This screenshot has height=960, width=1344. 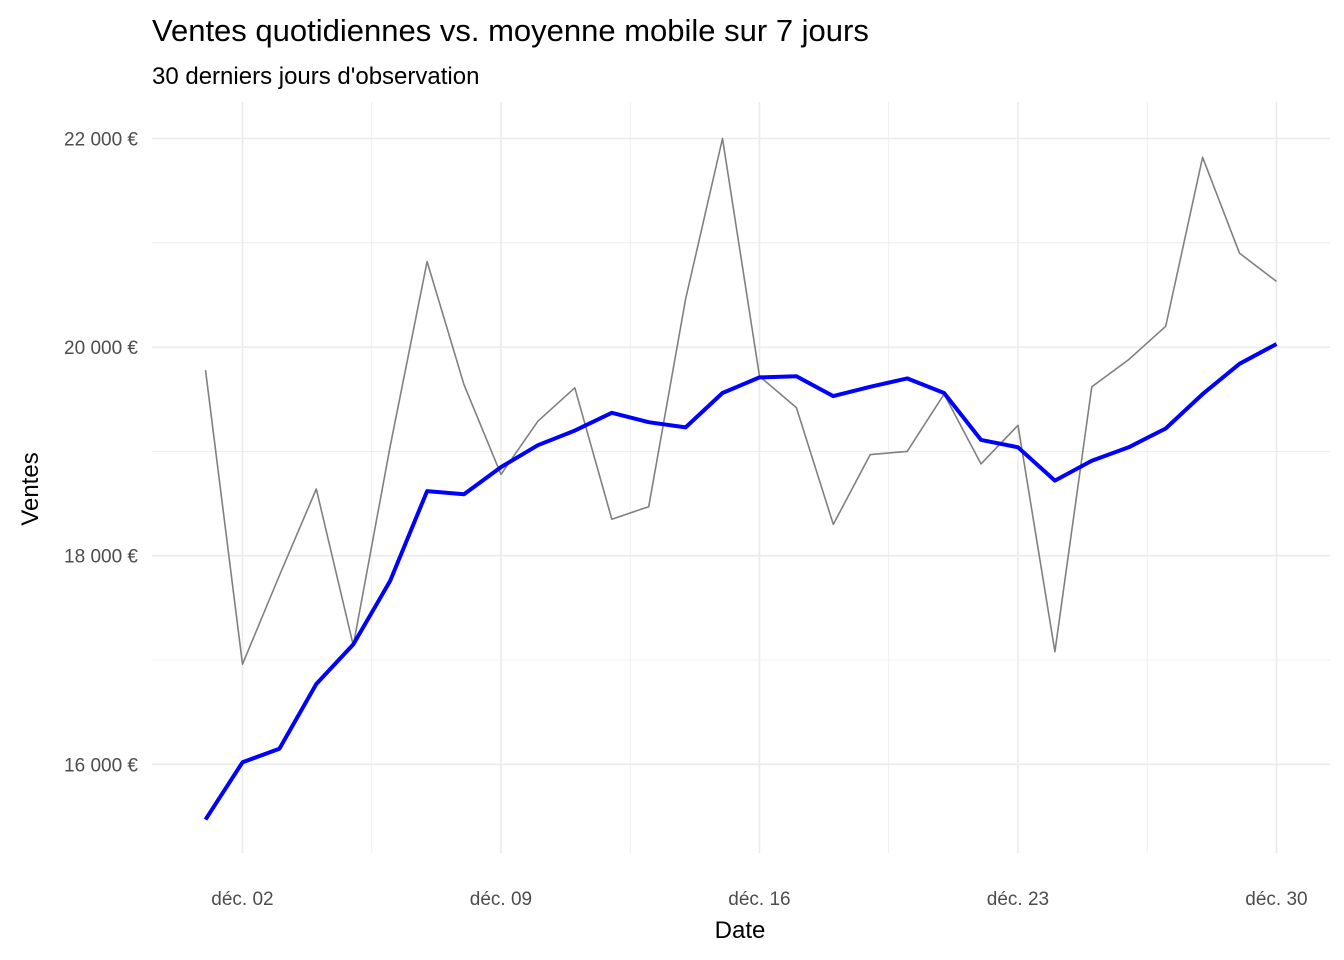 What do you see at coordinates (501, 899) in the screenshot?
I see `x-tick-label: déc. 09` at bounding box center [501, 899].